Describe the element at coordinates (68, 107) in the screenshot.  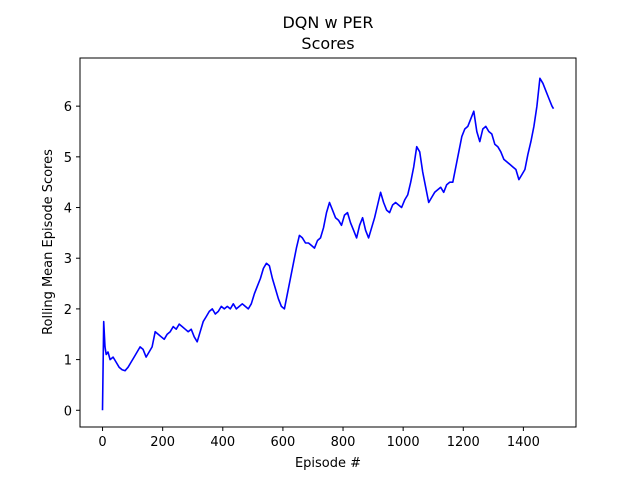
I see `y-tick-label: 6` at that location.